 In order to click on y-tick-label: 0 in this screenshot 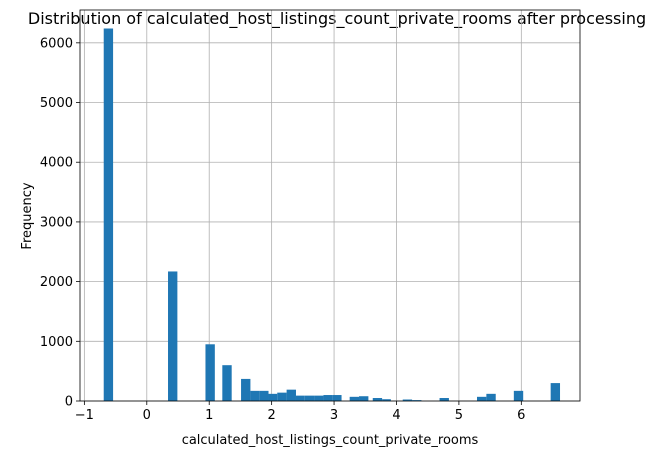, I will do `click(69, 402)`.